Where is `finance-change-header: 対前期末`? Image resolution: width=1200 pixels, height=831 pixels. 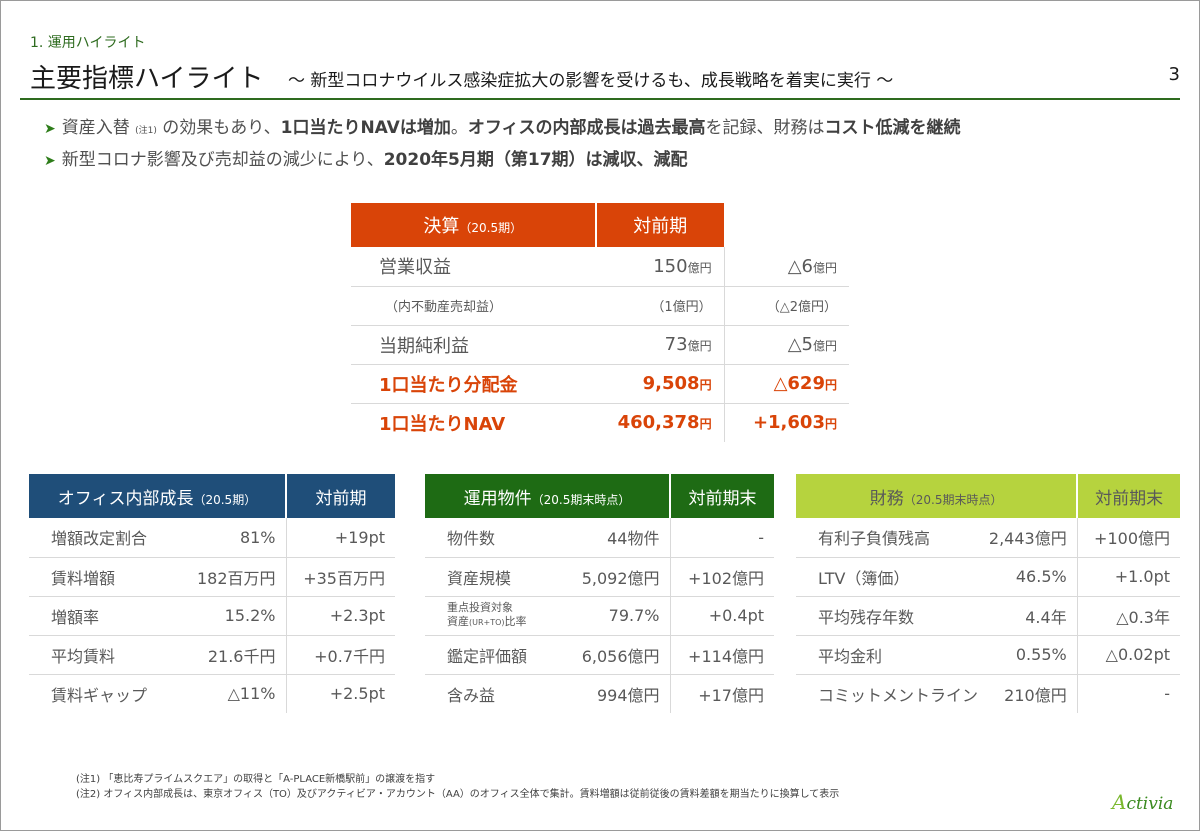
finance-change-header: 対前期末 is located at coordinates (1128, 496).